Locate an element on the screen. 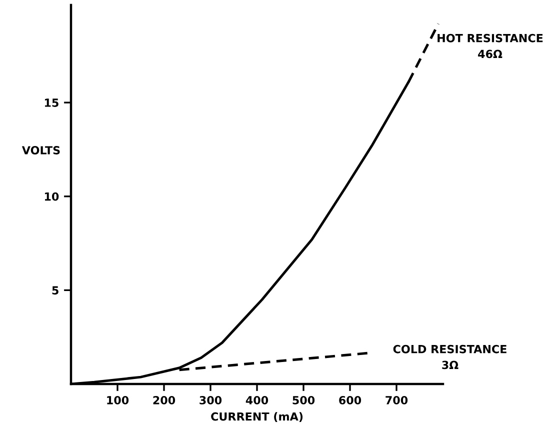 This screenshot has height=438, width=557. x-axis-title: CURRENT (mA) is located at coordinates (257, 417).